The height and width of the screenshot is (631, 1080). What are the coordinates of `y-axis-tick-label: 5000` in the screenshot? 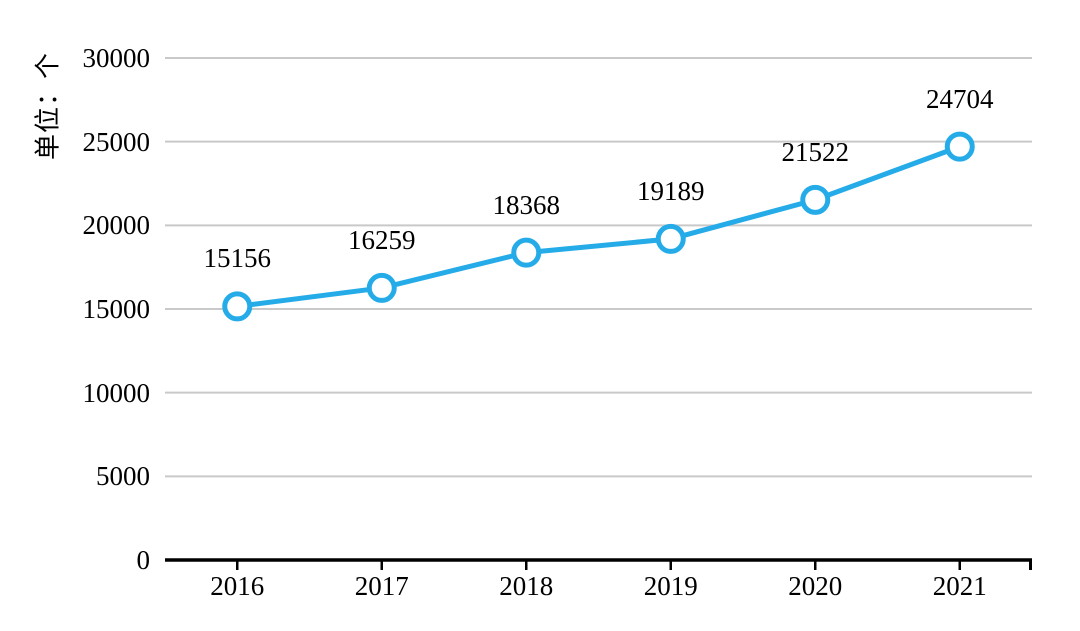 It's located at (123, 476).